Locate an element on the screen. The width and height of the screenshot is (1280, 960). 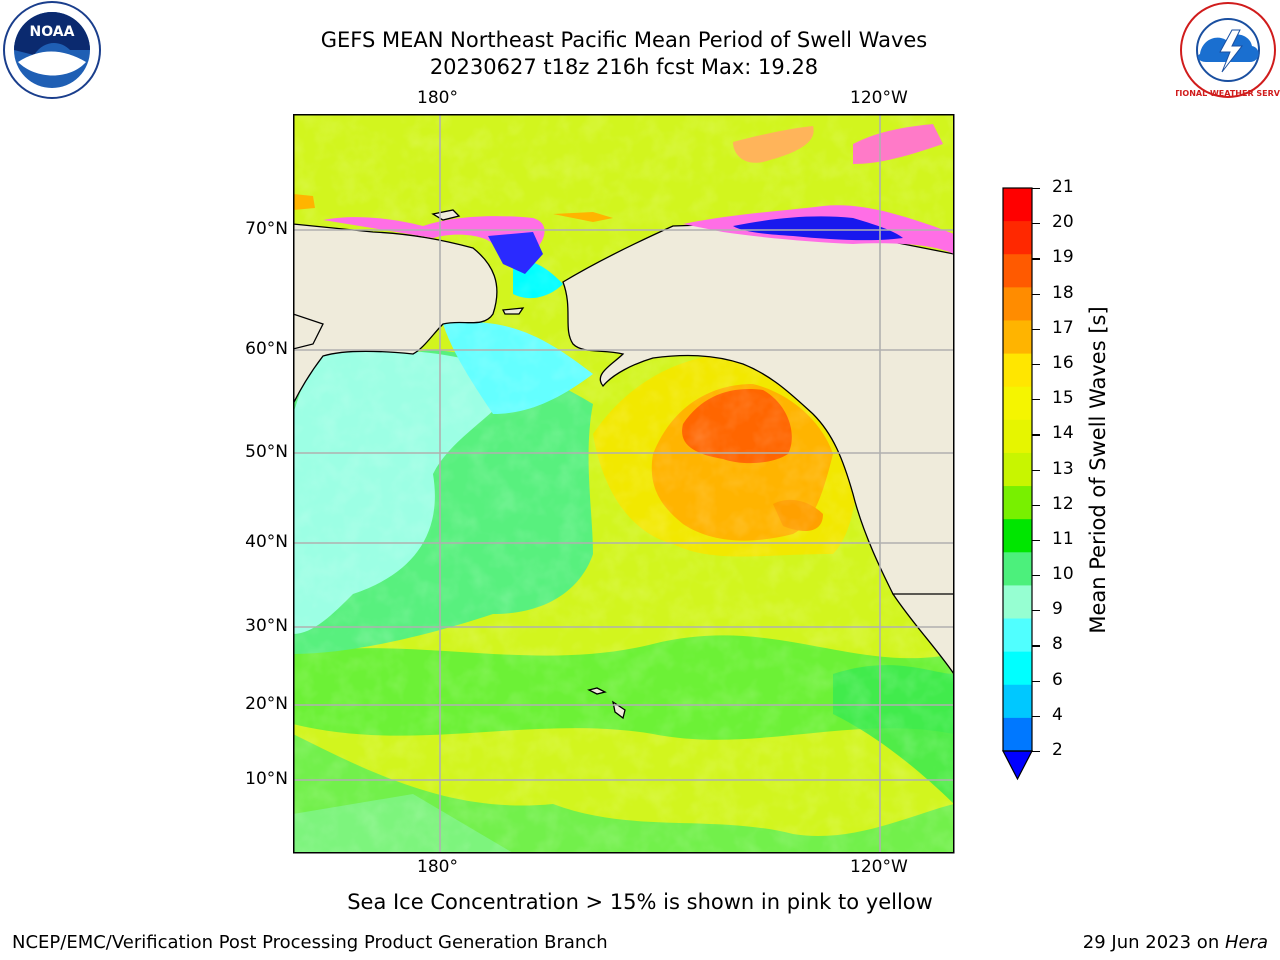
colorbar-tick-label: 20 is located at coordinates (1063, 222).